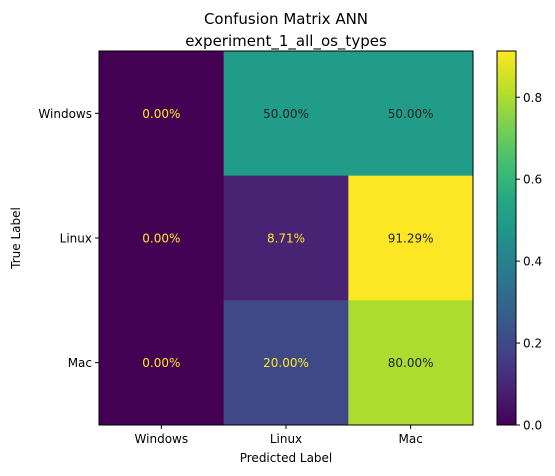  Describe the element at coordinates (65, 114) in the screenshot. I see `y-tick-label: Windows` at that location.